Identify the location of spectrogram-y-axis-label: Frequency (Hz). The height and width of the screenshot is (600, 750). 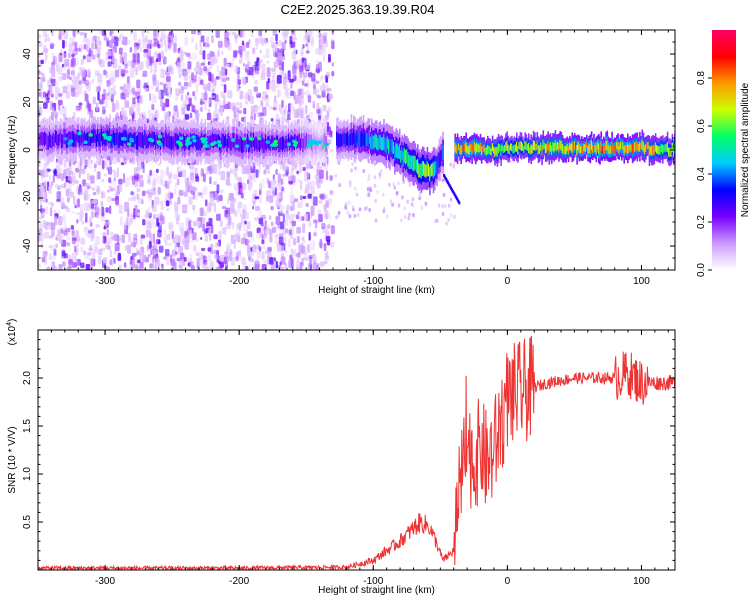
(12, 150).